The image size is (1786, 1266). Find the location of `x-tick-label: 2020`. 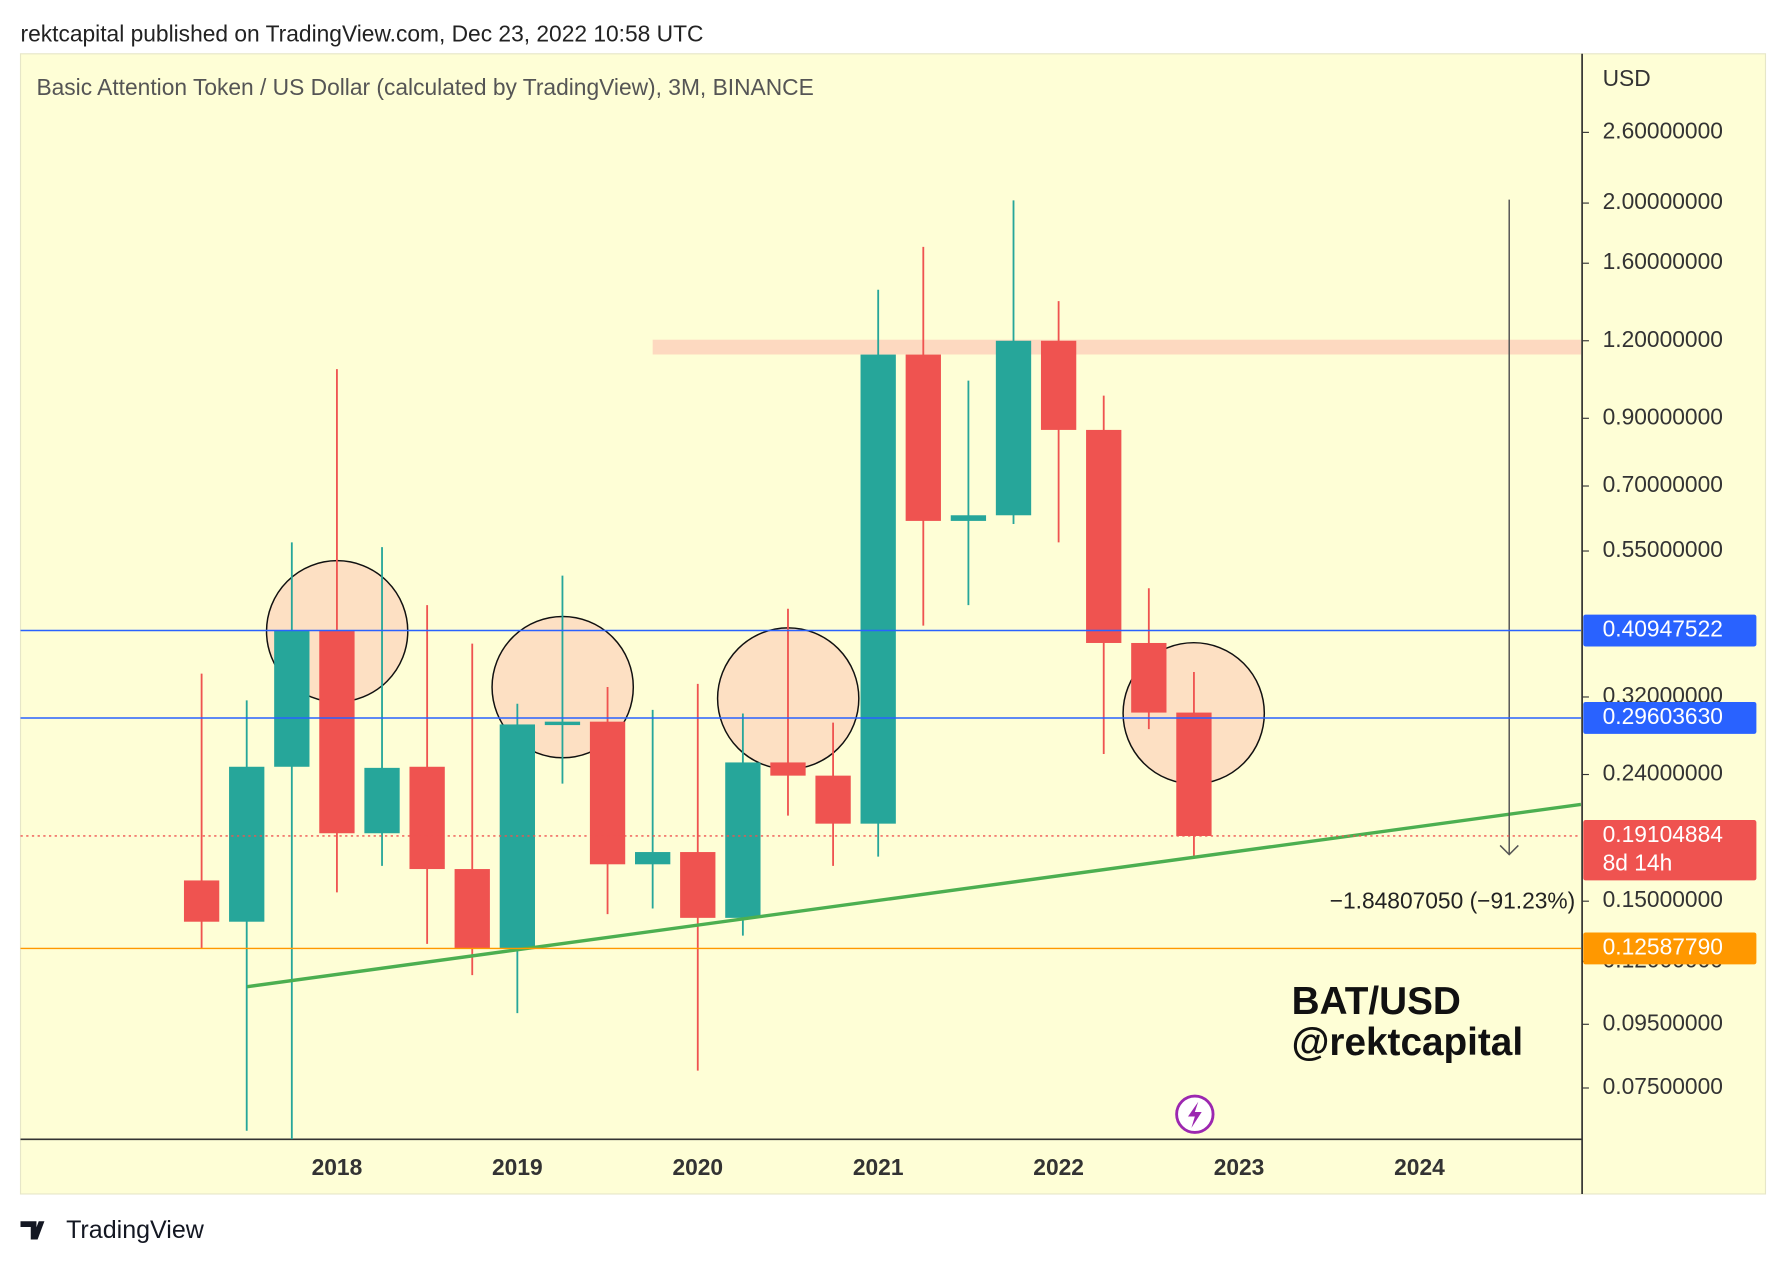

x-tick-label: 2020 is located at coordinates (697, 1167).